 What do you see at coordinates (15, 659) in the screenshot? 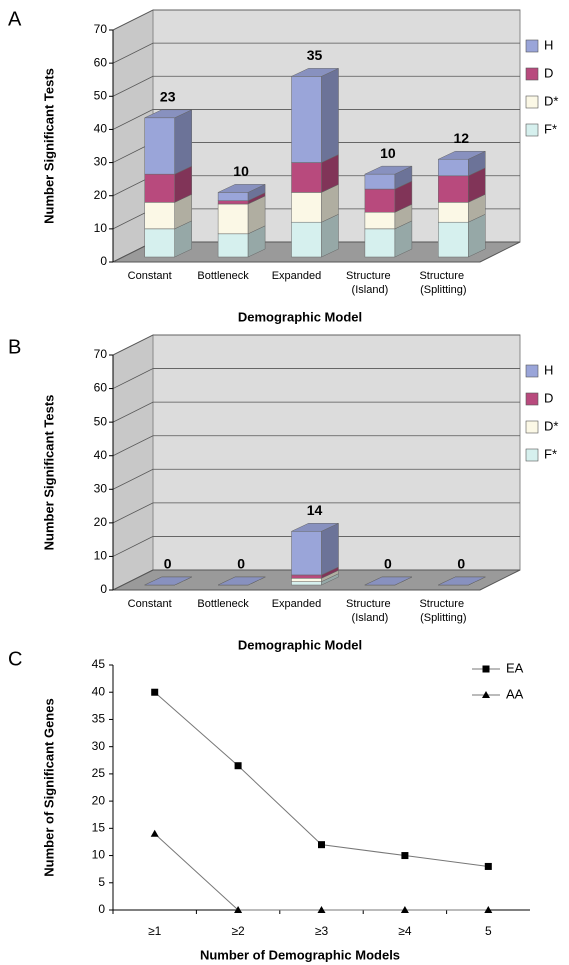
I see `panel-label: C` at bounding box center [15, 659].